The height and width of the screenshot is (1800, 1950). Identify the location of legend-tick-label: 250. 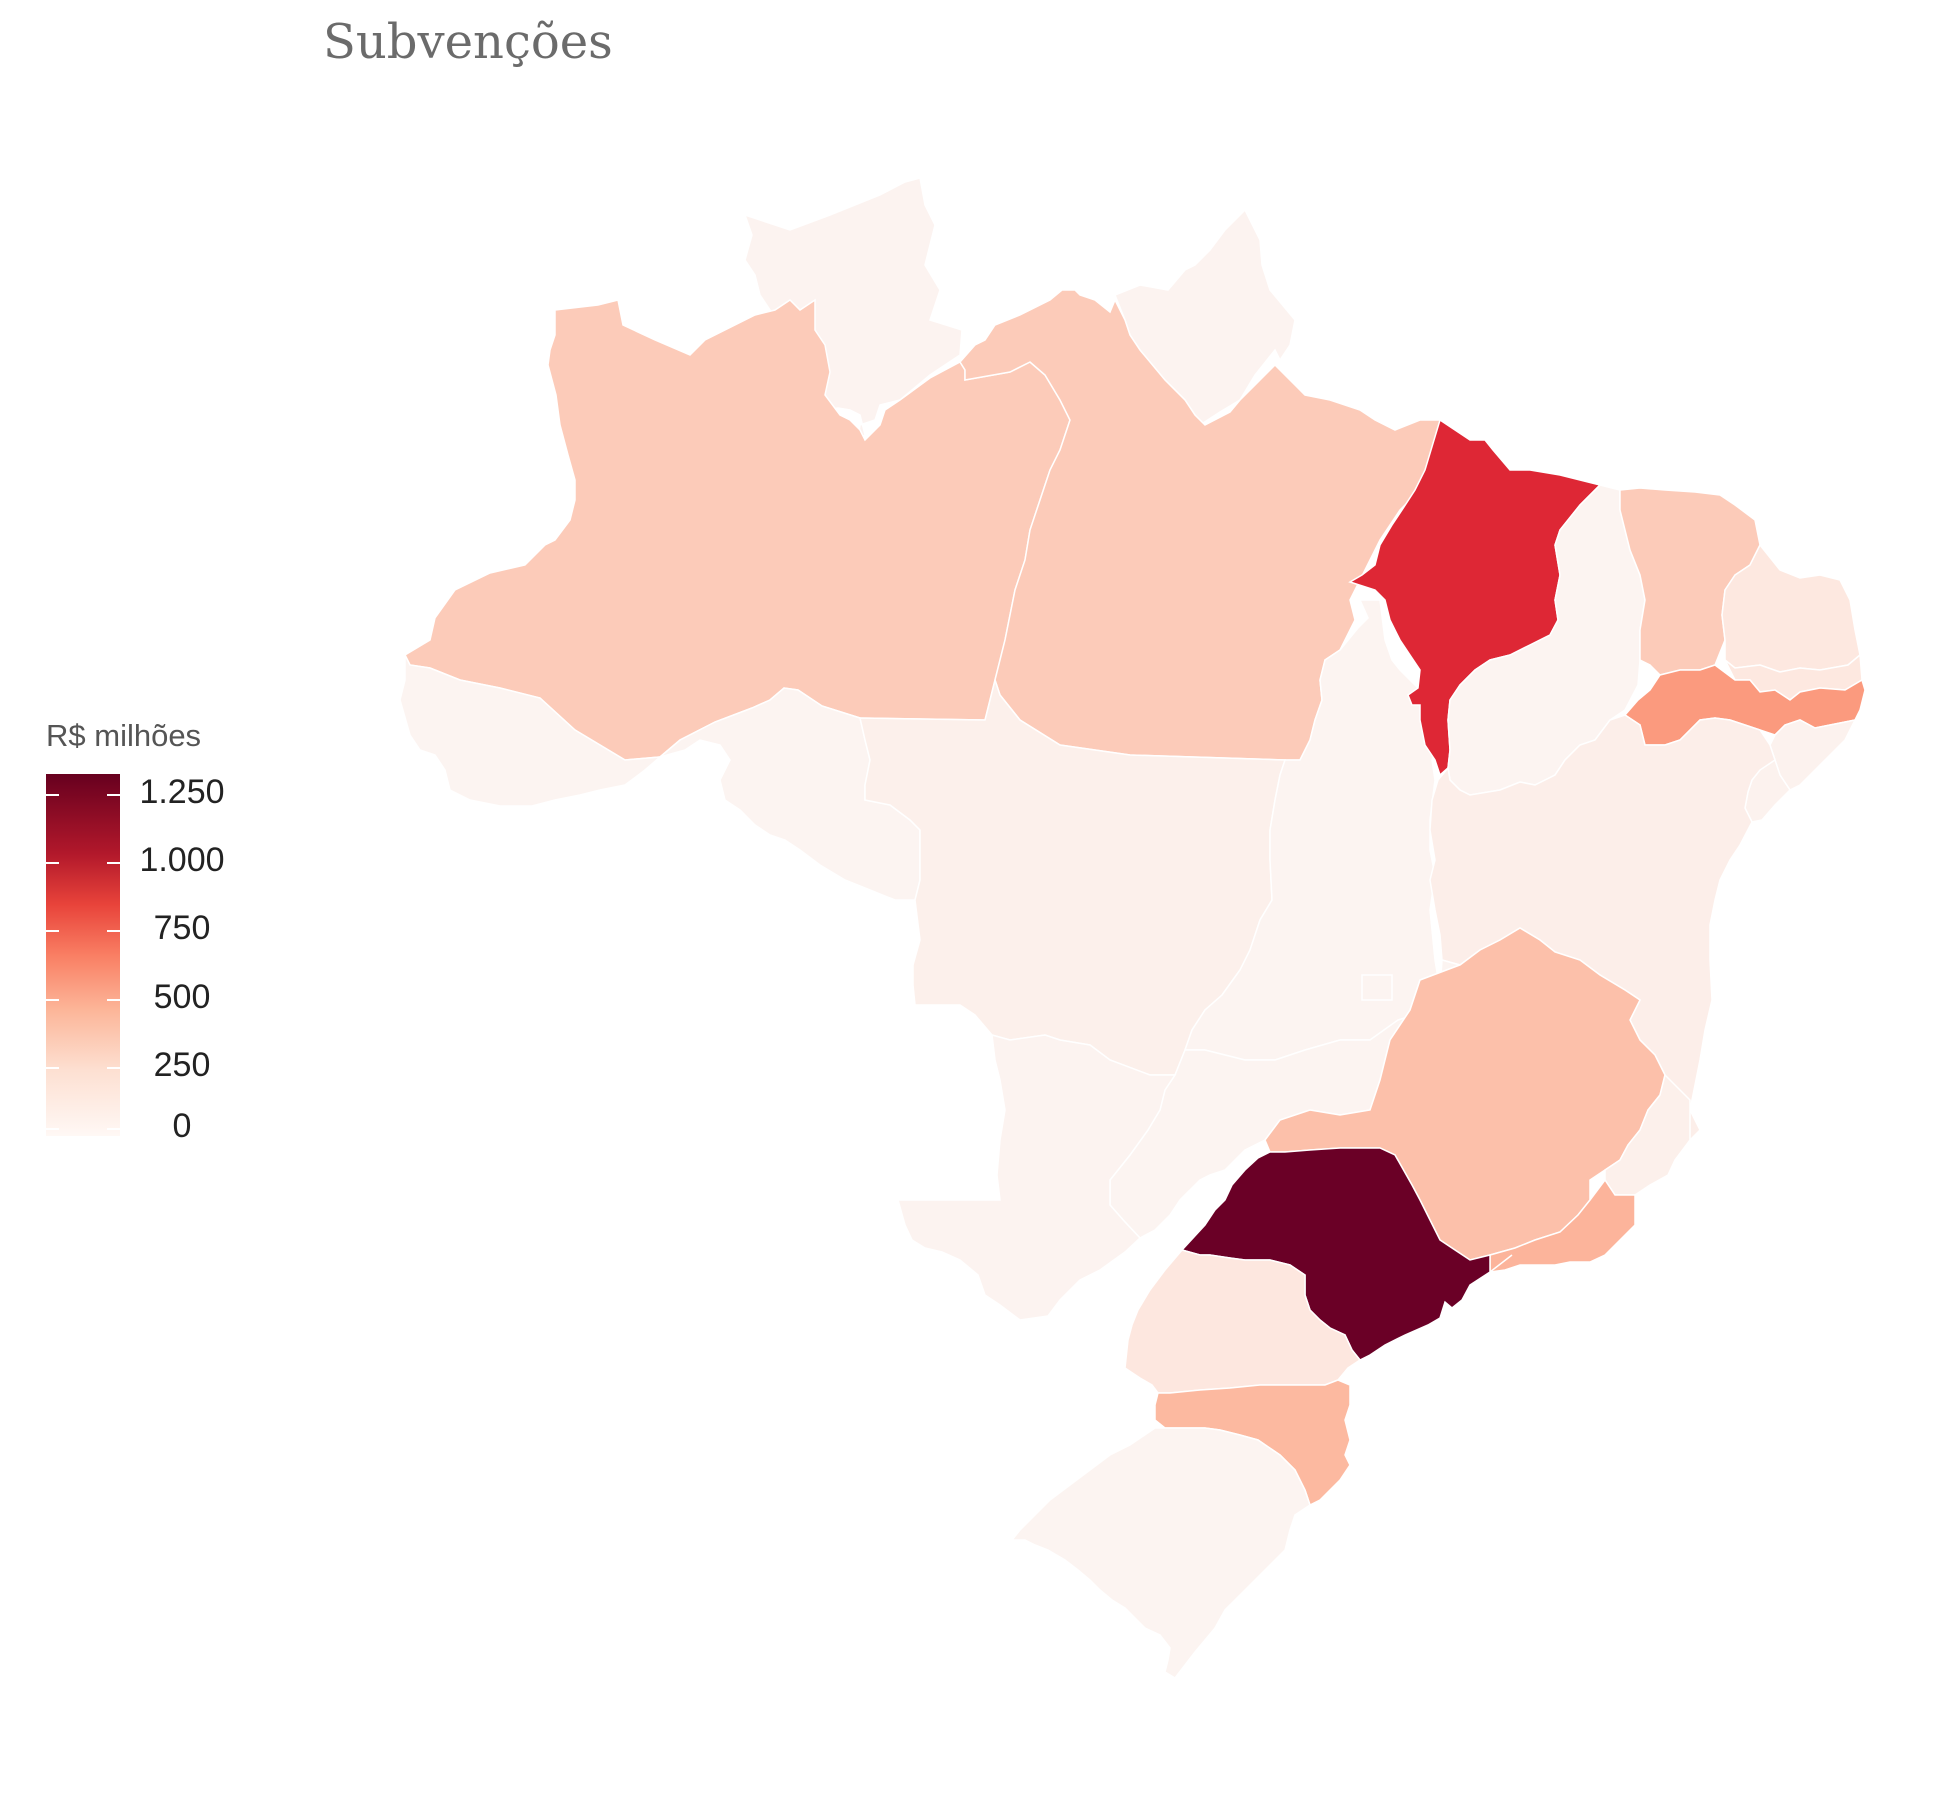
(182, 1065).